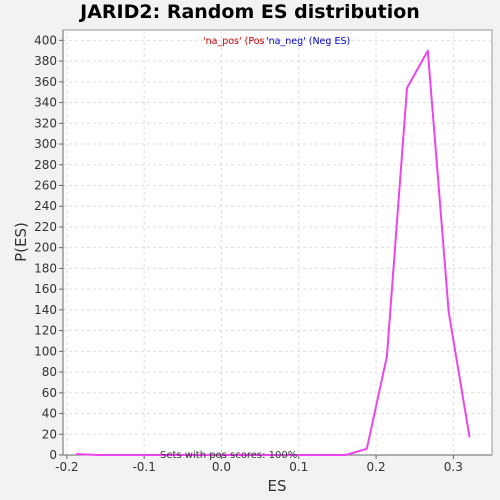 Image resolution: width=500 pixels, height=500 pixels. What do you see at coordinates (45, 289) in the screenshot?
I see `y-tick-label: 160` at bounding box center [45, 289].